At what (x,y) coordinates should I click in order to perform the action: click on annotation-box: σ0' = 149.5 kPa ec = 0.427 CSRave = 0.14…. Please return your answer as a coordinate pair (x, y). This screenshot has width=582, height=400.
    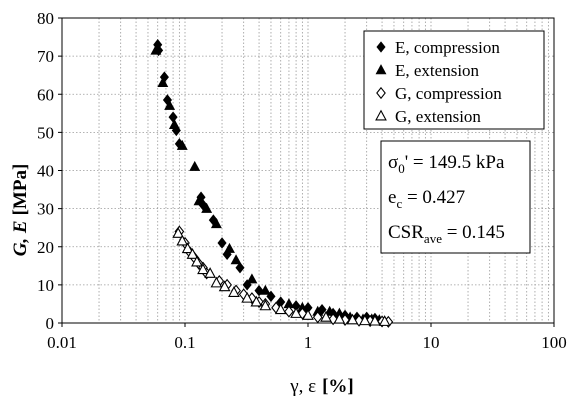
    Looking at the image, I should click on (455, 197).